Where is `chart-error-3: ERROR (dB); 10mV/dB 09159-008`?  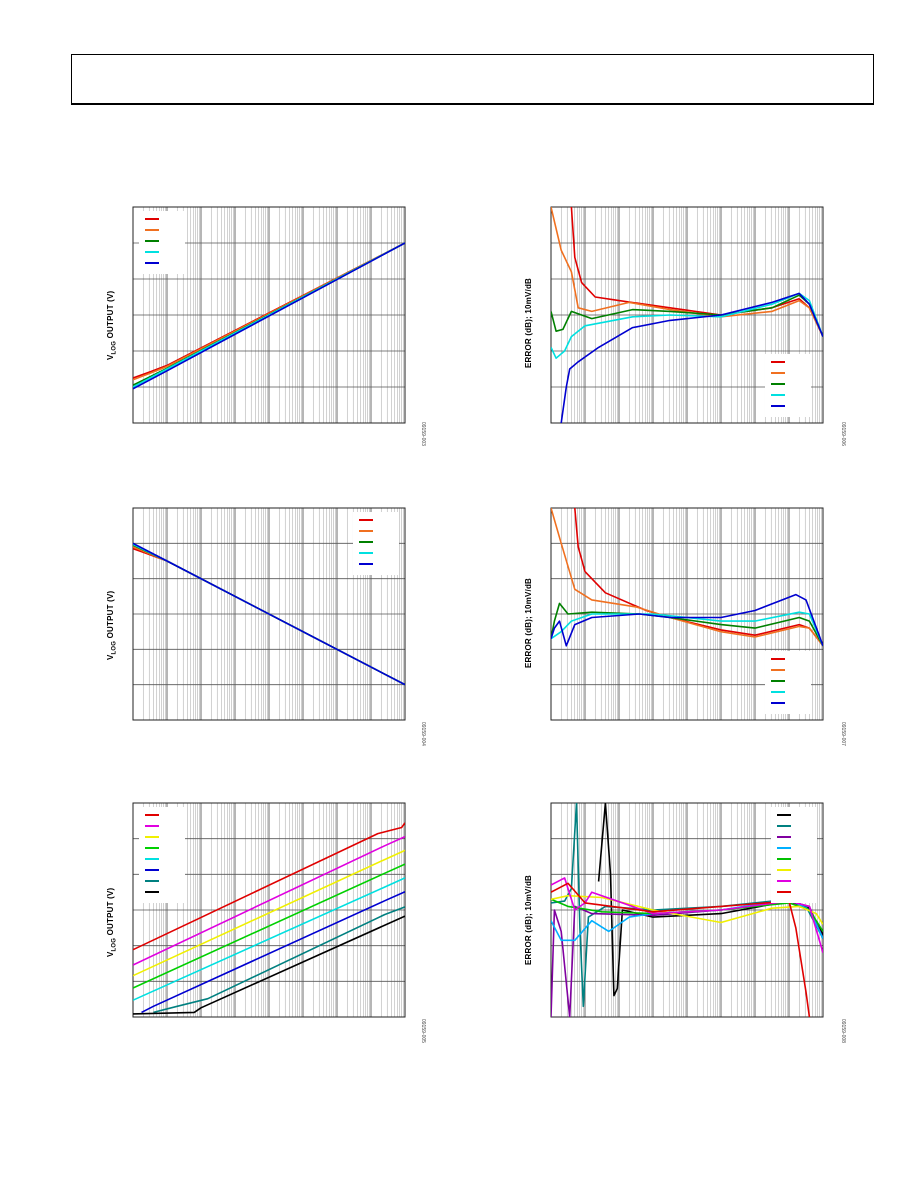
chart-error-3: ERROR (dB); 10mV/dB 09159-008 is located at coordinates (690, 924).